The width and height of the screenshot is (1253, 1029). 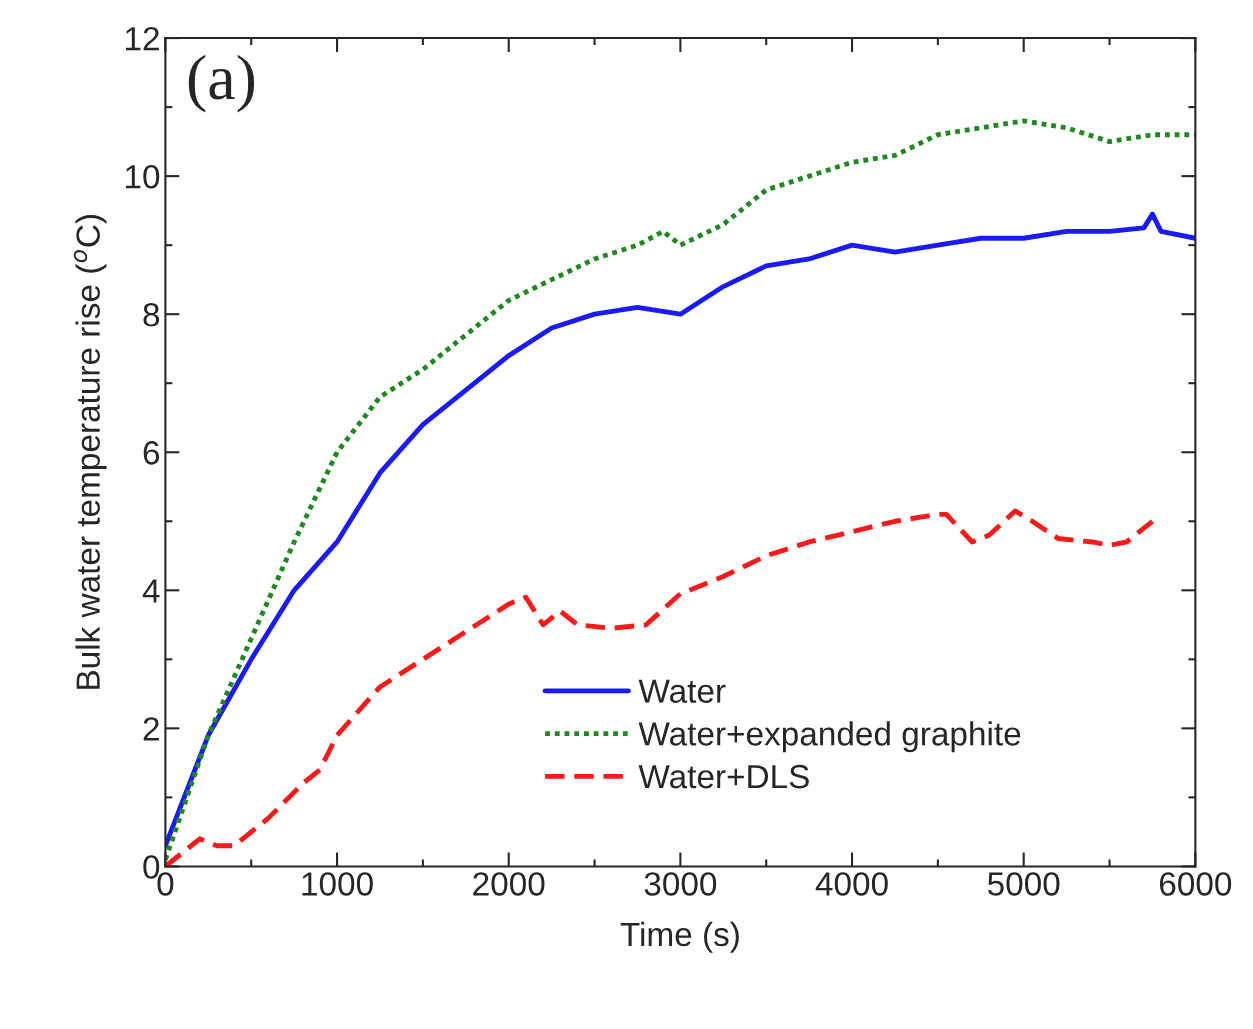 What do you see at coordinates (221, 83) in the screenshot?
I see `annotation: (a)` at bounding box center [221, 83].